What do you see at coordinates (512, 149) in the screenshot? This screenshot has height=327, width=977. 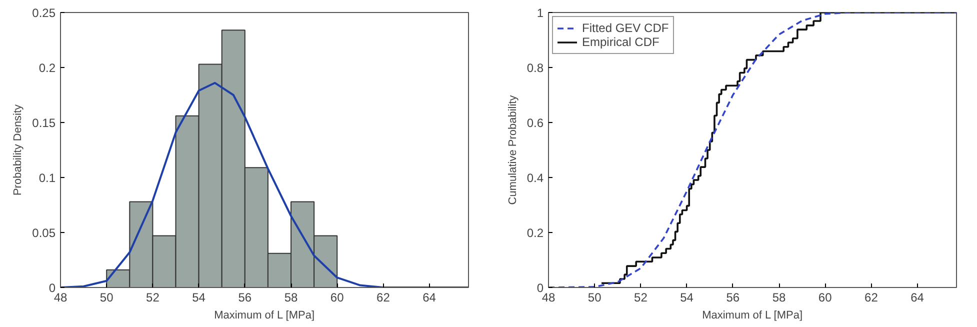 I see `y-axis-title: Cumulative Probability` at bounding box center [512, 149].